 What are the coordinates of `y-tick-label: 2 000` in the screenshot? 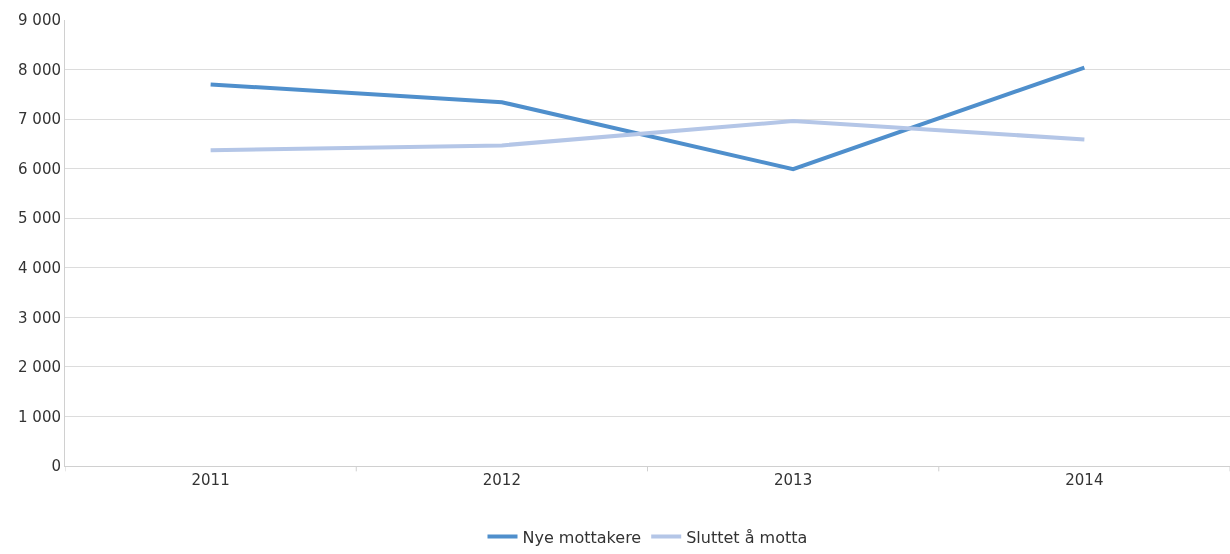 It's located at (39, 367).